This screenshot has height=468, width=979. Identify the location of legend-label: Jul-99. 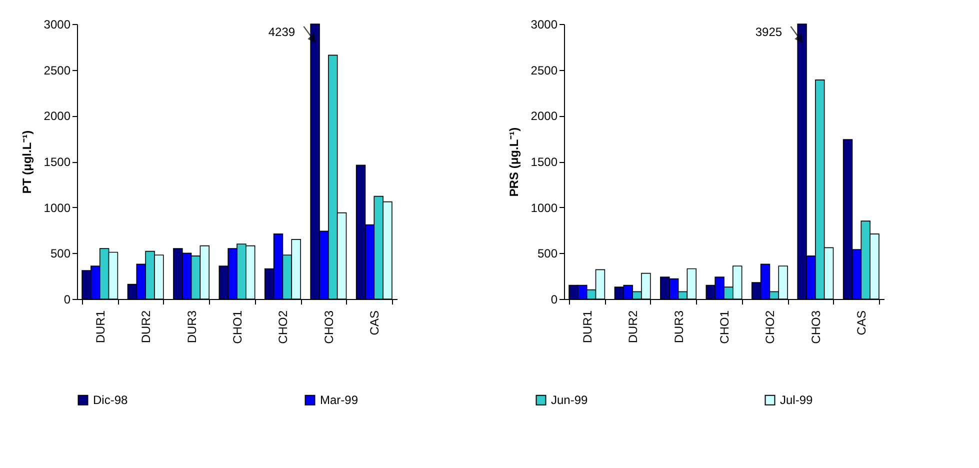
(797, 400).